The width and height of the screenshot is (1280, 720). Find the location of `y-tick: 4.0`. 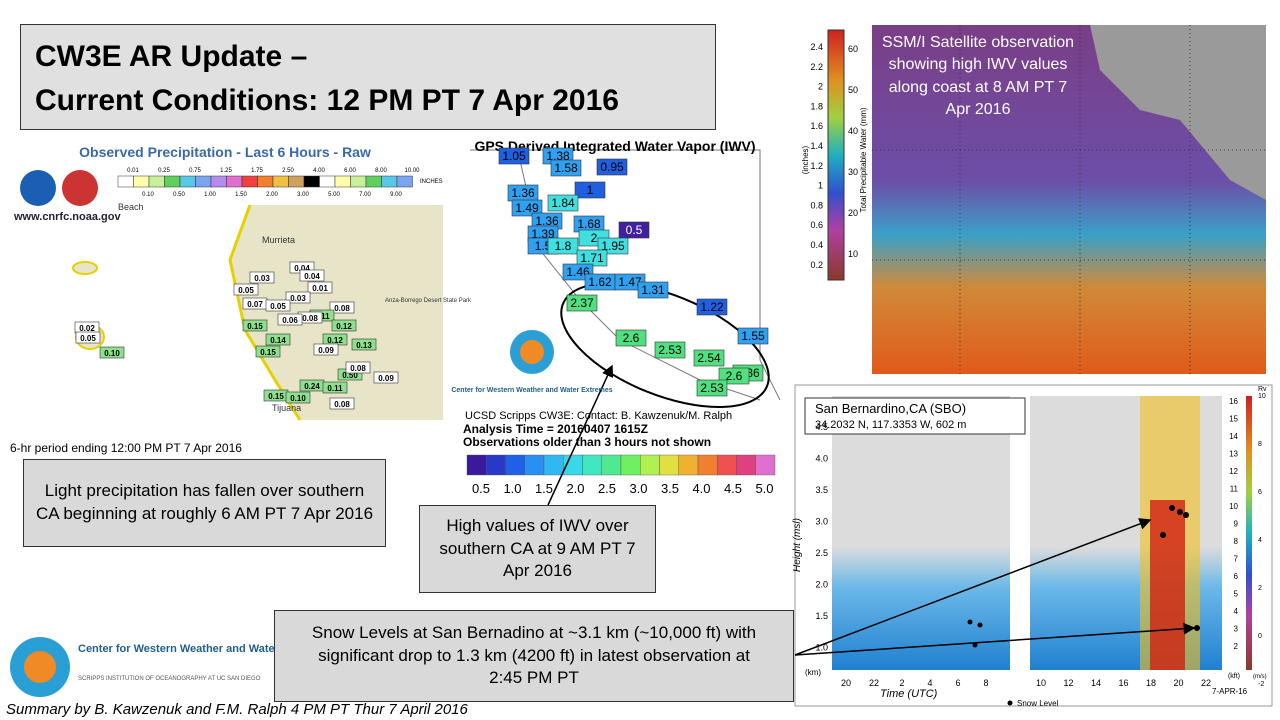

y-tick: 4.0 is located at coordinates (821, 459).